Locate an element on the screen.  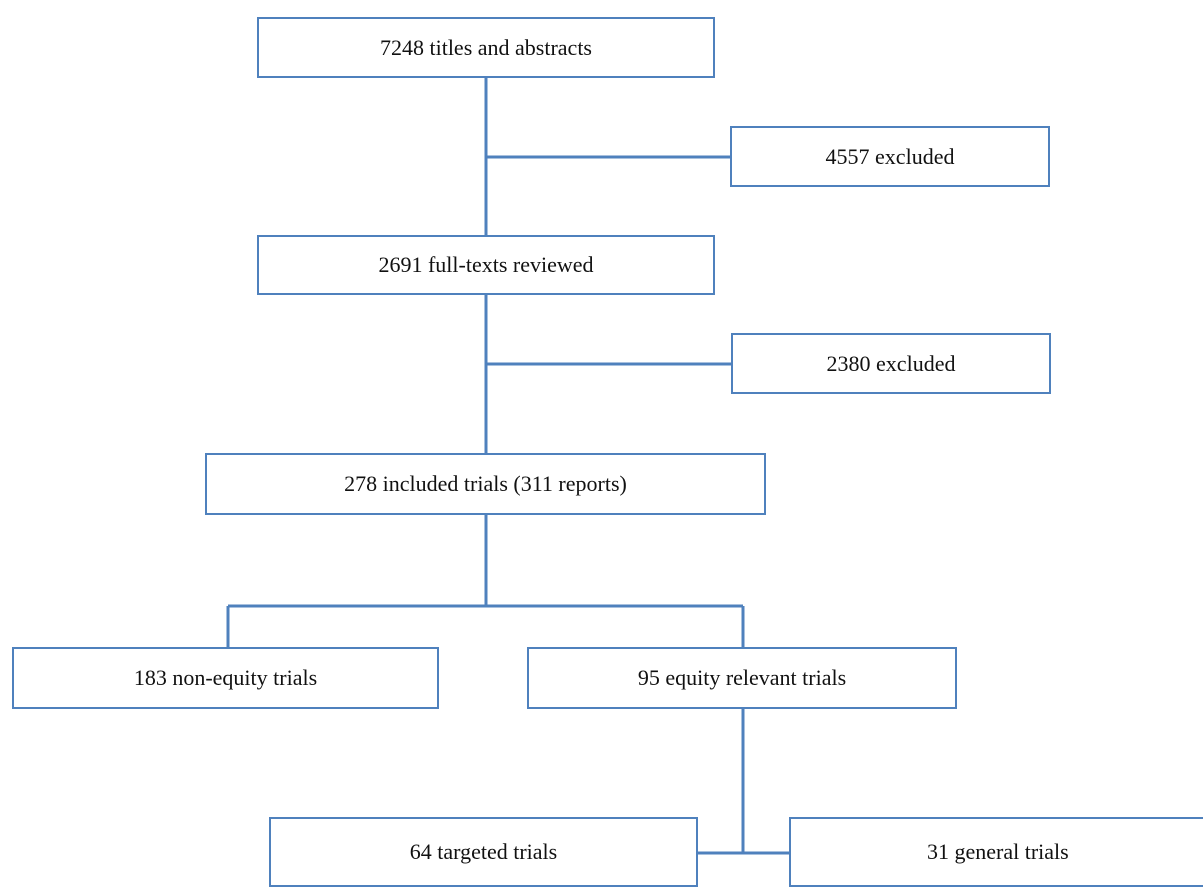
box-equity-relevant-trials: 95 equity relevant trials is located at coordinates (742, 678).